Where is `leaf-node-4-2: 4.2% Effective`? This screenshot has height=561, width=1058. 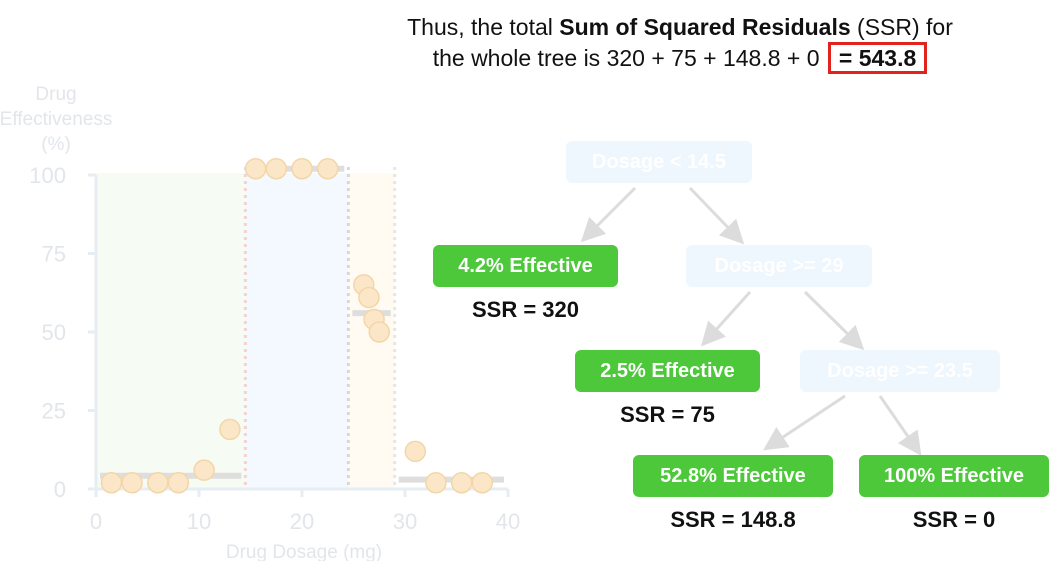
leaf-node-4-2: 4.2% Effective is located at coordinates (525, 266).